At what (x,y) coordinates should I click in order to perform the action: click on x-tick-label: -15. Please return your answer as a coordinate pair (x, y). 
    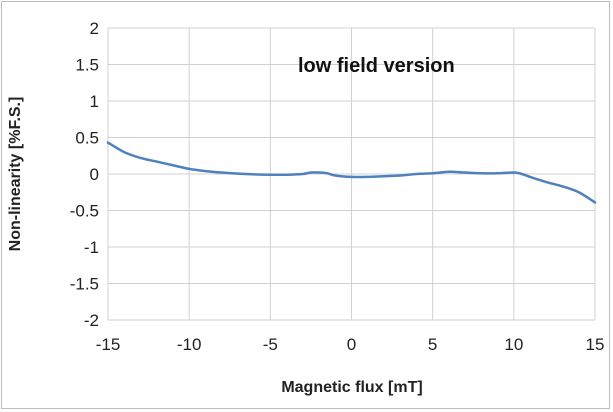
    Looking at the image, I should click on (108, 344).